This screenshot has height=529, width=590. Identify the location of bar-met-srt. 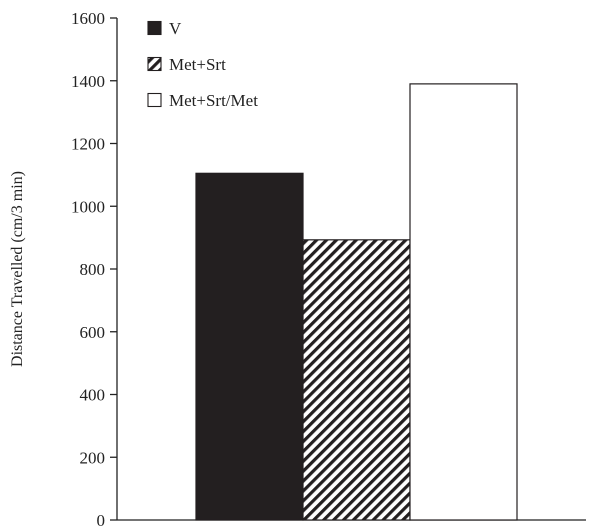
(356, 380).